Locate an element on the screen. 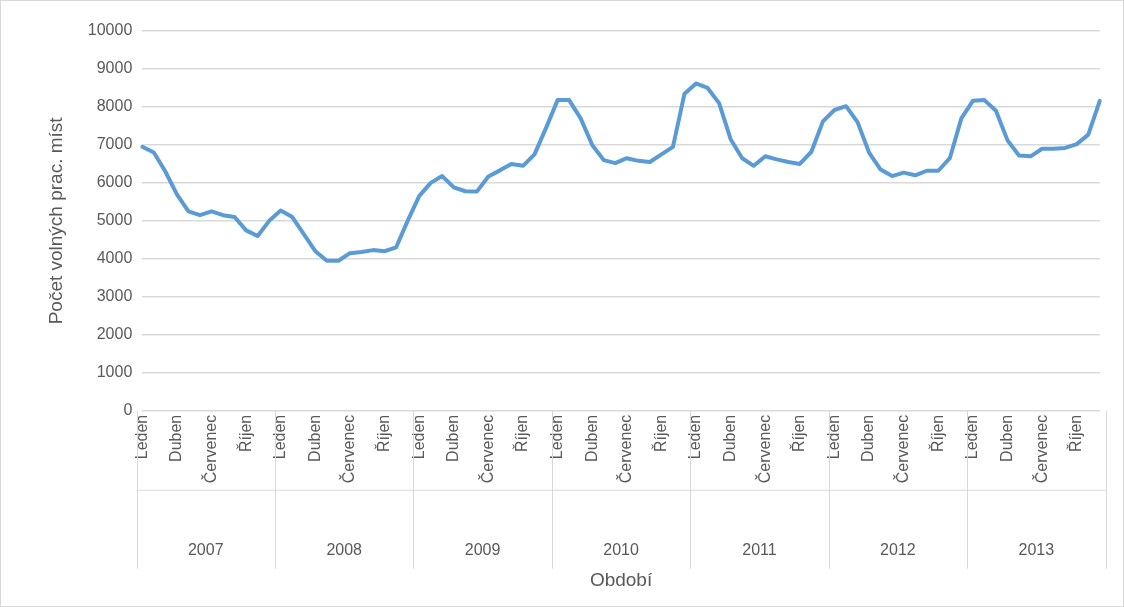 This screenshot has width=1124, height=607. y-tick-label: 5000 is located at coordinates (114, 220).